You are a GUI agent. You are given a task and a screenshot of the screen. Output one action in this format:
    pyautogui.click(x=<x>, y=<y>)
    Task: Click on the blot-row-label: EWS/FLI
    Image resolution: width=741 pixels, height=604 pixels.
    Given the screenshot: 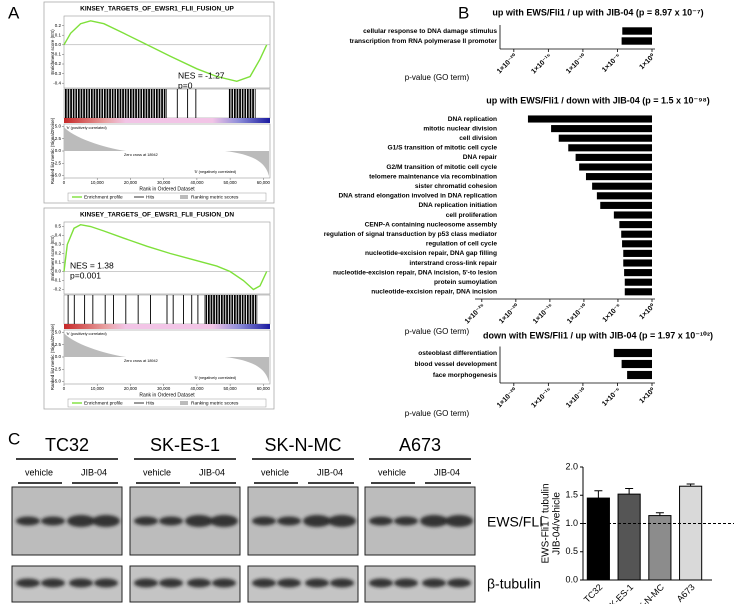 What is the action you would take?
    pyautogui.click(x=515, y=522)
    